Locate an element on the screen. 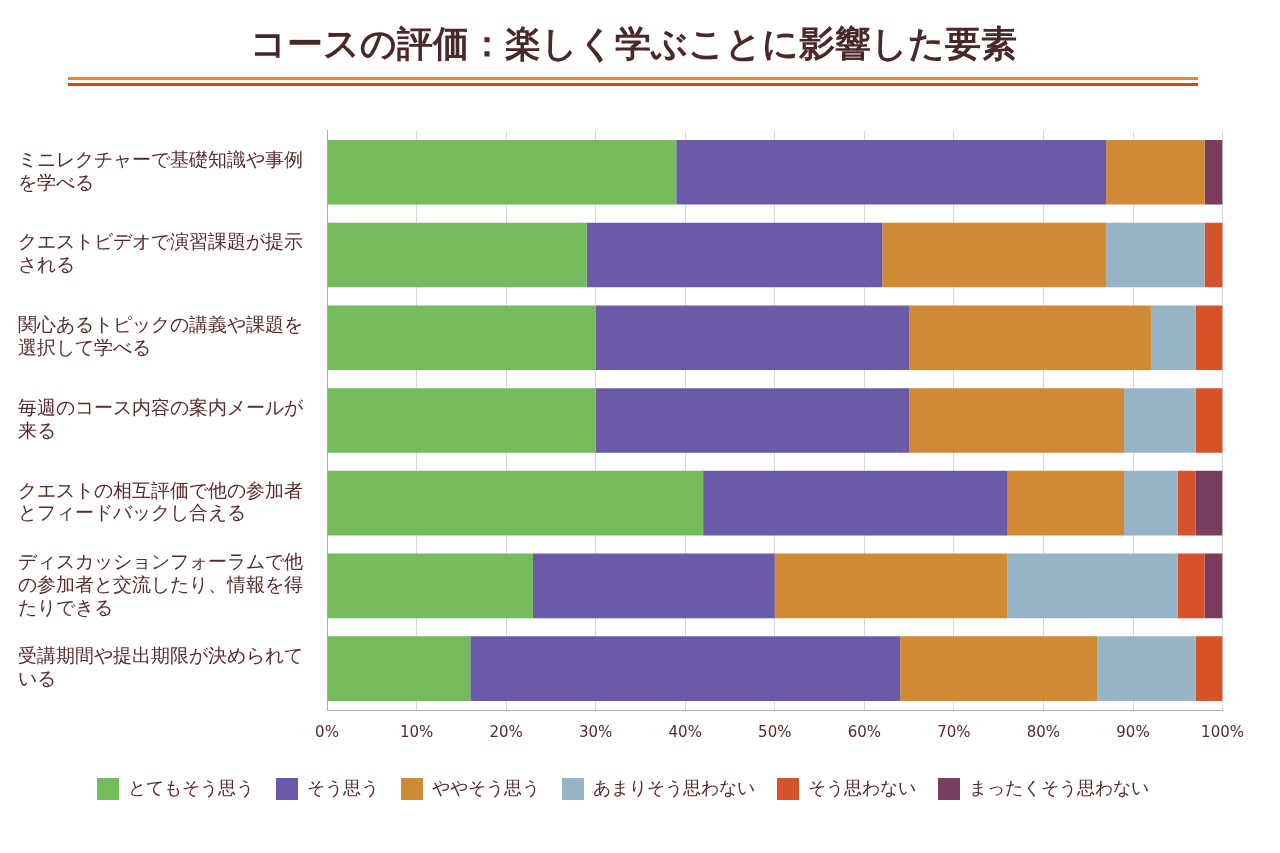 This screenshot has width=1280, height=853. y-tick-label: ミニレクチャーで基礎知識や事例を学べる is located at coordinates (160, 170).